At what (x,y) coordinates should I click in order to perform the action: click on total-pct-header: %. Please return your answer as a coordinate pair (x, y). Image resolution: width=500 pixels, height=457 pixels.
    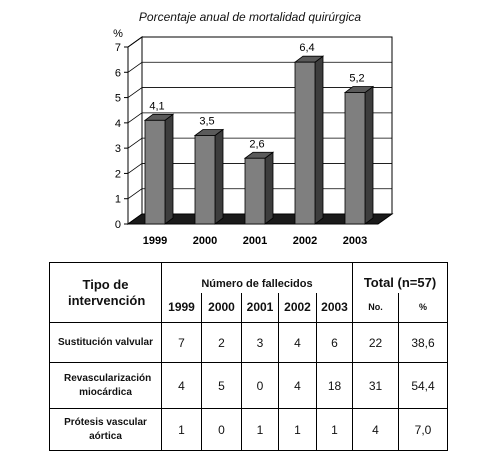
    Looking at the image, I should click on (423, 307).